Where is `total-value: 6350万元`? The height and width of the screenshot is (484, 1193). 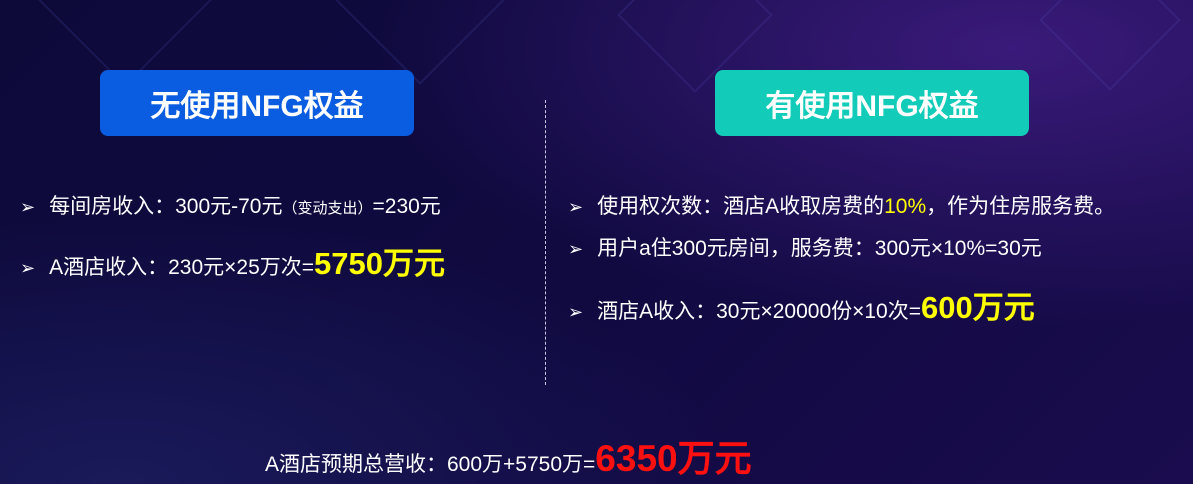 total-value: 6350万元 is located at coordinates (673, 458).